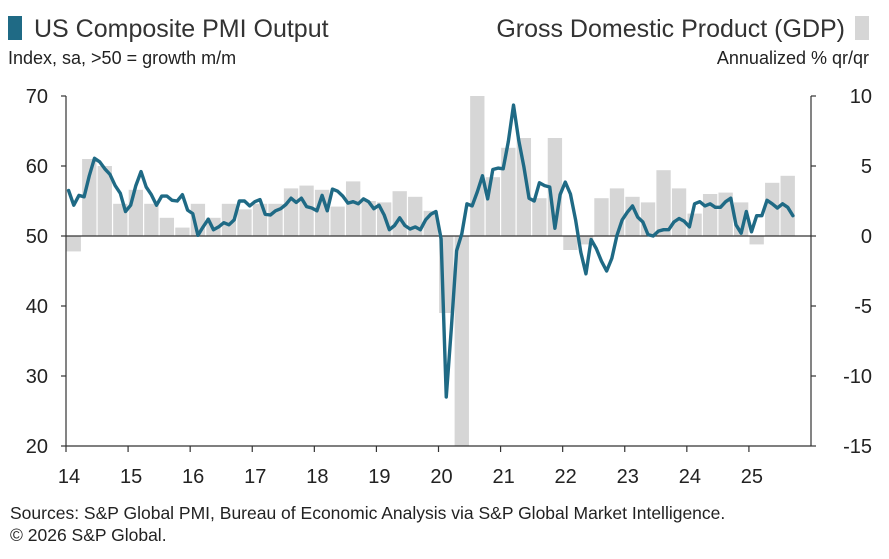 The image size is (889, 559). I want to click on copyright-note: © 2026 S&P Global., so click(88, 535).